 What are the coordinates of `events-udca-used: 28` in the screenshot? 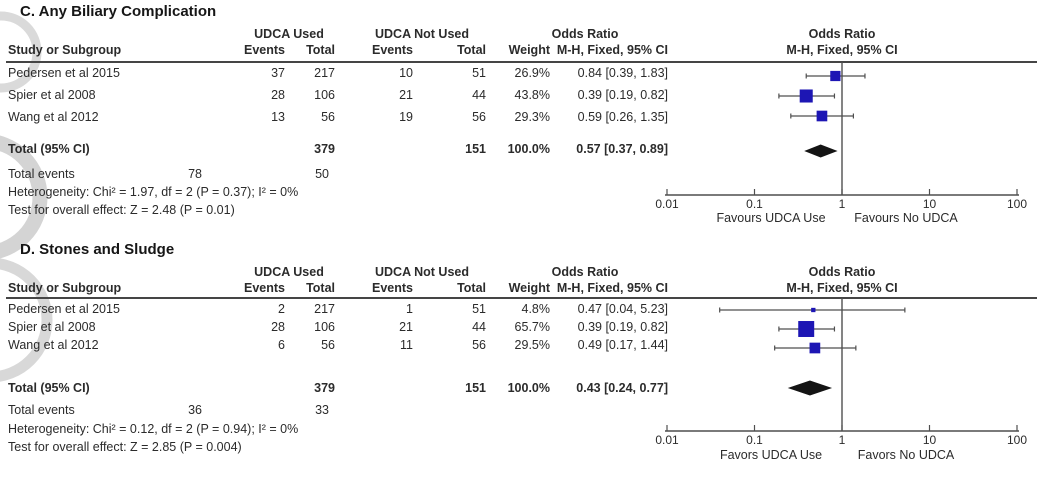 It's located at (278, 95).